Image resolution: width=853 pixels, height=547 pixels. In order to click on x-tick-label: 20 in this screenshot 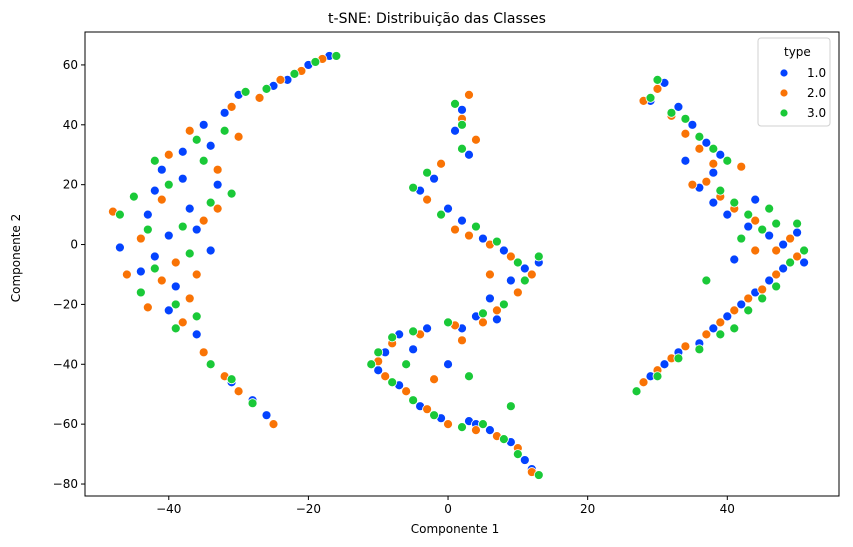, I will do `click(587, 509)`.